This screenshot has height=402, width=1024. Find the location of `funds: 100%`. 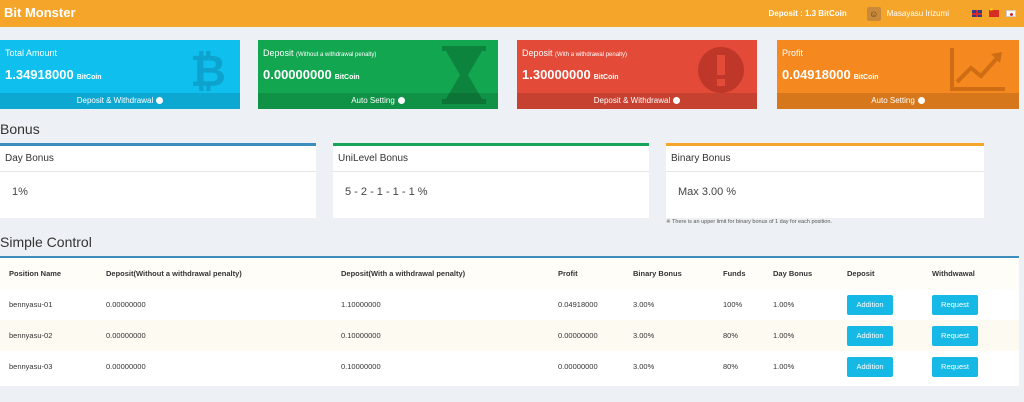

funds: 100% is located at coordinates (733, 304).